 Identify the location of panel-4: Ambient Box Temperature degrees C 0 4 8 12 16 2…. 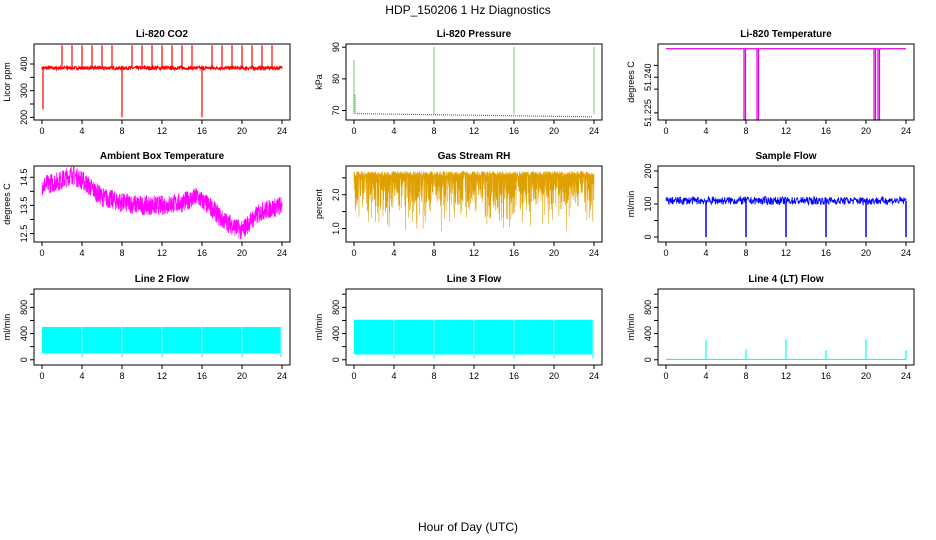
(146, 204).